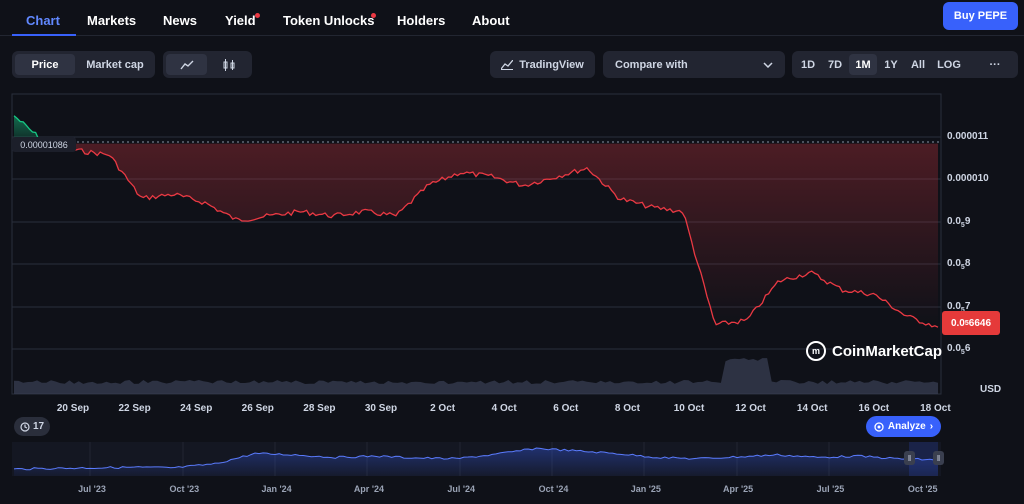 The image size is (1024, 504). What do you see at coordinates (551, 64) in the screenshot?
I see `tradingview-label: TradingView` at bounding box center [551, 64].